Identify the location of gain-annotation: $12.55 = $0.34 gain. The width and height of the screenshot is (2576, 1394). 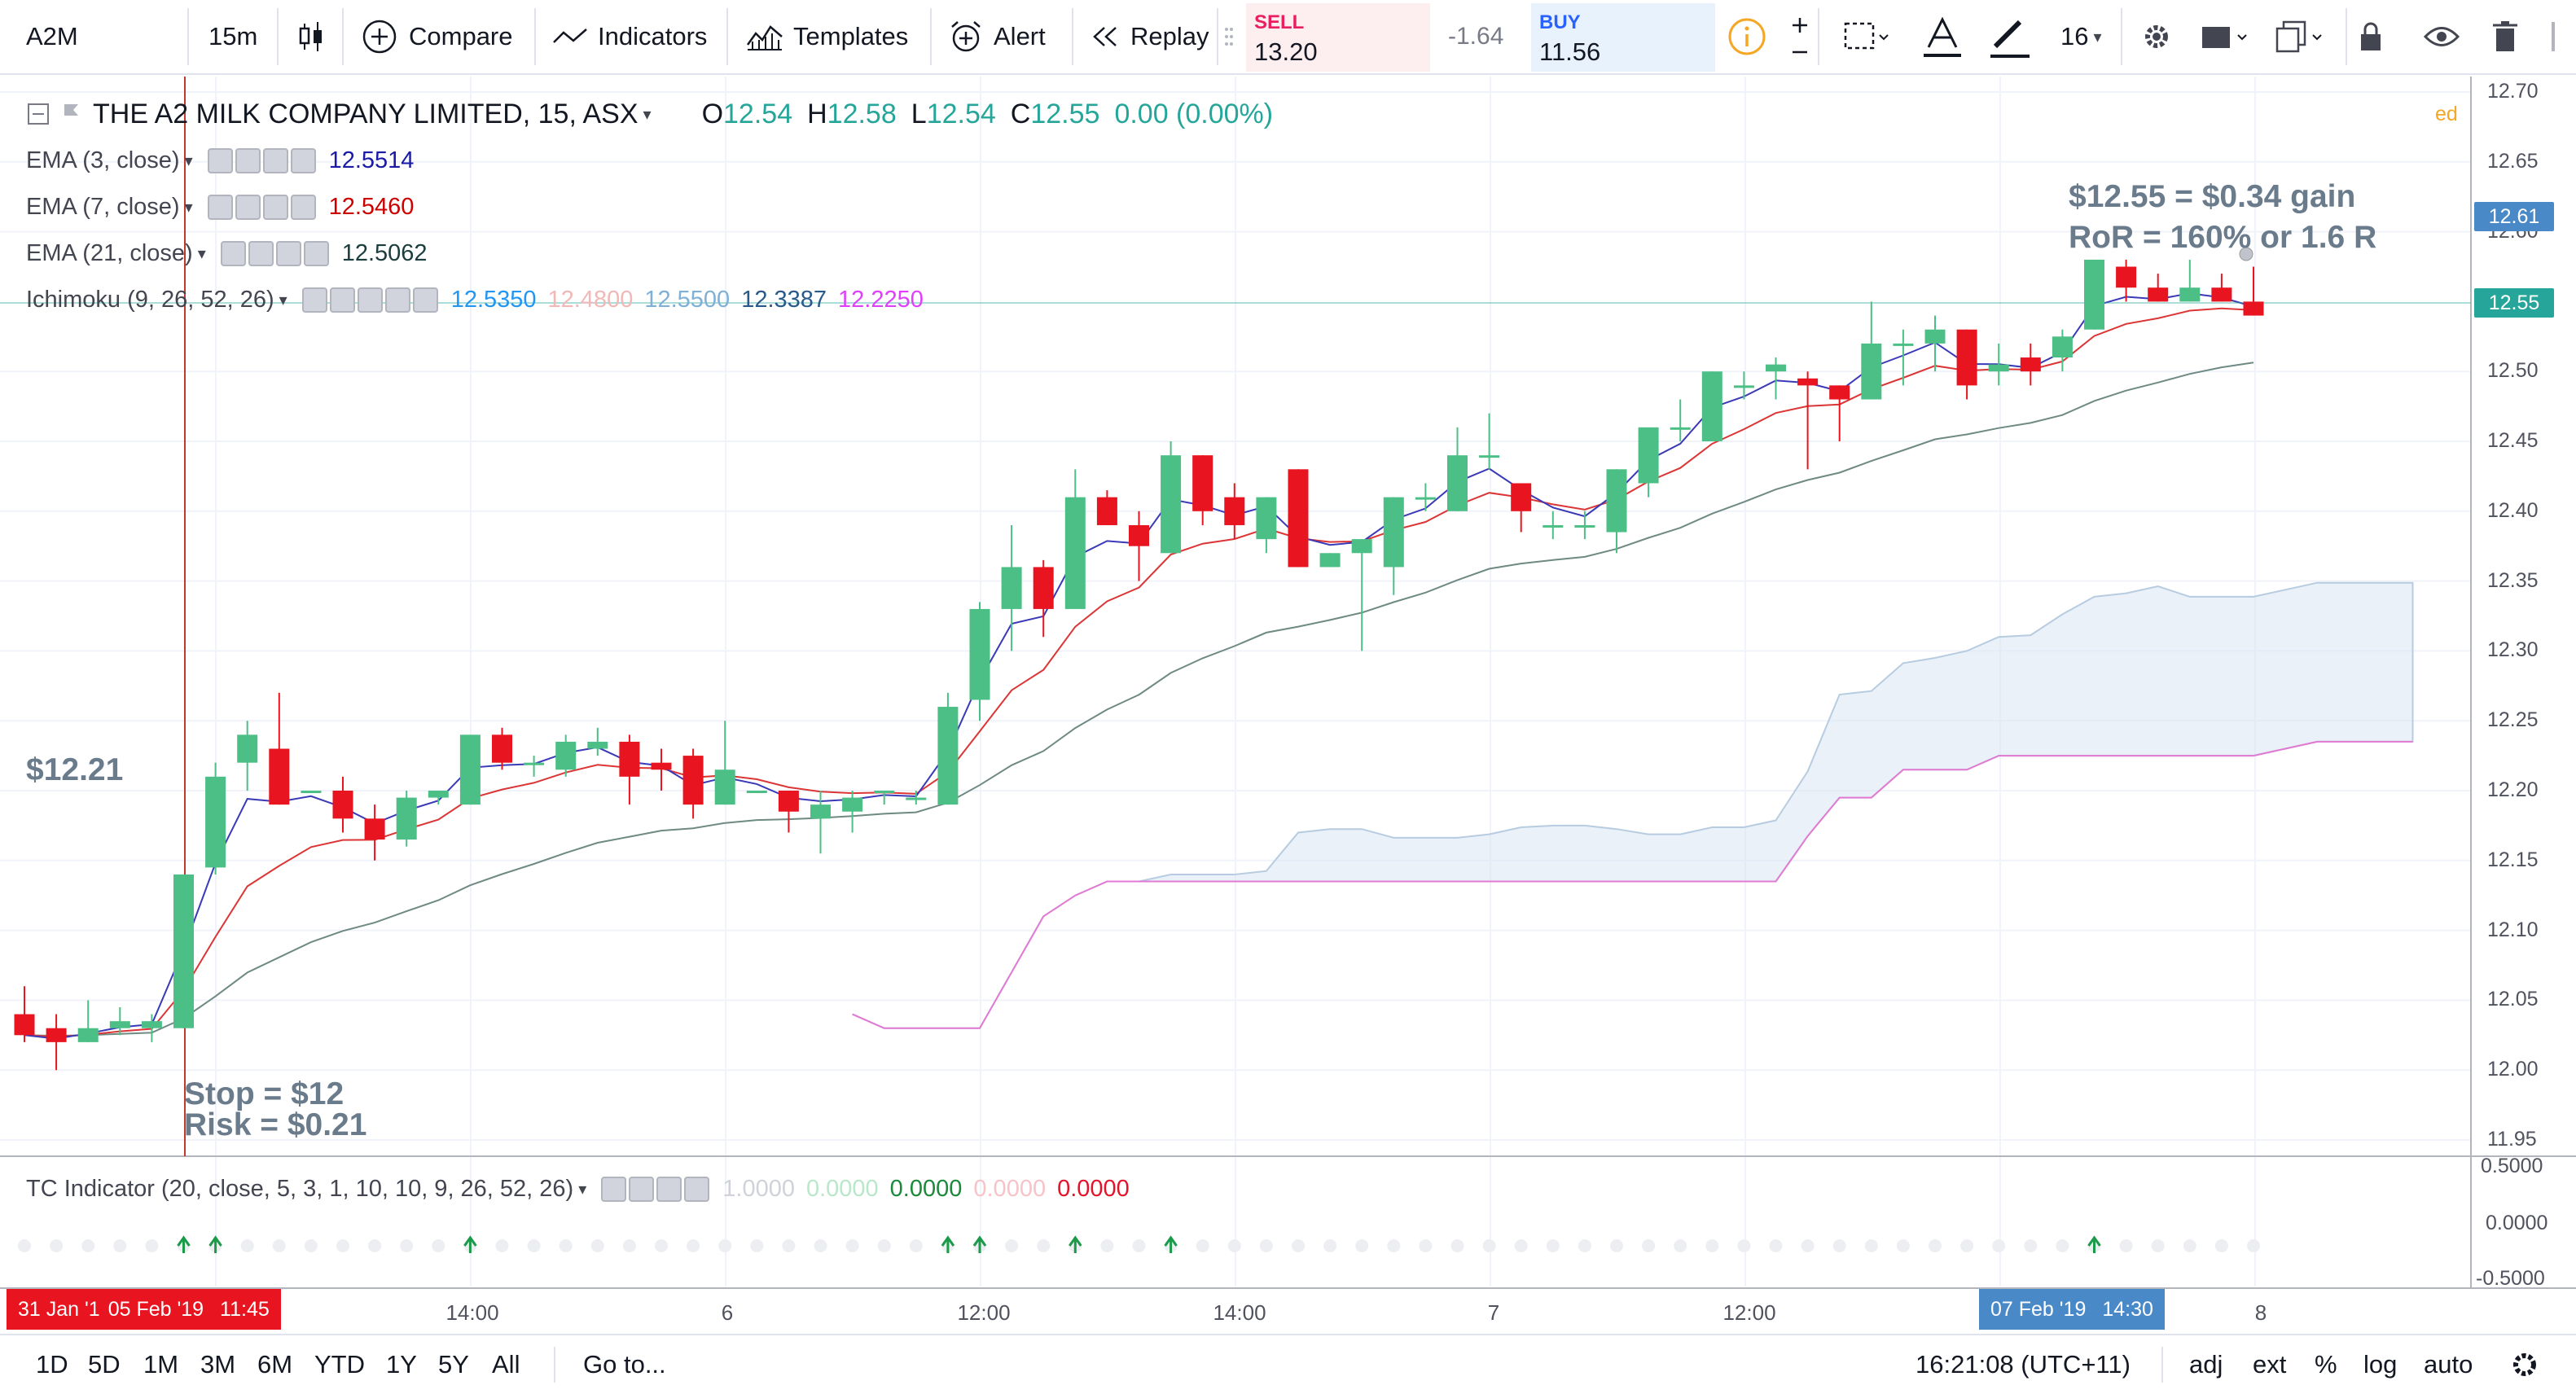
(2212, 196).